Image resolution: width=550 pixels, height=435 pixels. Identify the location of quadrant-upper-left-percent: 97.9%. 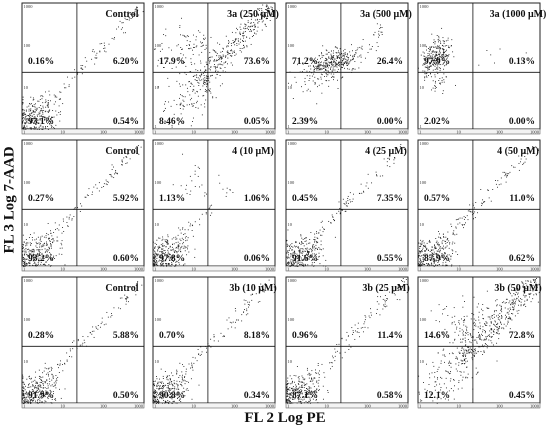
(437, 62).